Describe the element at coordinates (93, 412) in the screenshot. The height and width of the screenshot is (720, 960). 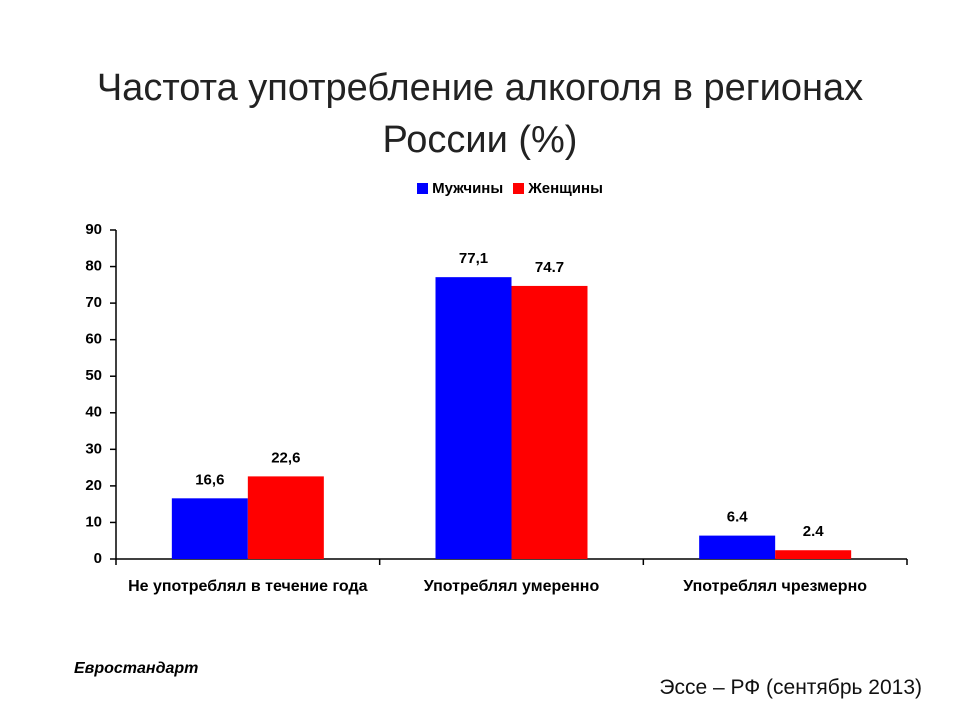
I see `y-tick-label: 40` at that location.